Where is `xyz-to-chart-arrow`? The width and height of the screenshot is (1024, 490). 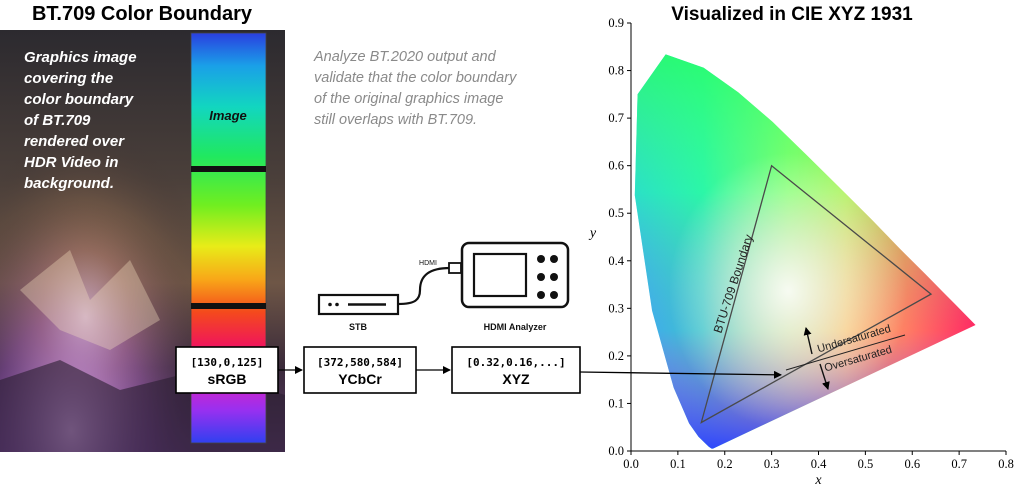
xyz-to-chart-arrow is located at coordinates (680, 374).